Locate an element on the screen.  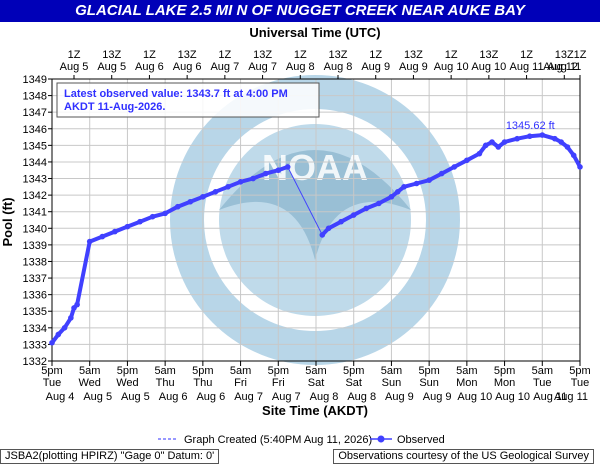
x-axis-label: Site Time (AKDT) is located at coordinates (315, 410).